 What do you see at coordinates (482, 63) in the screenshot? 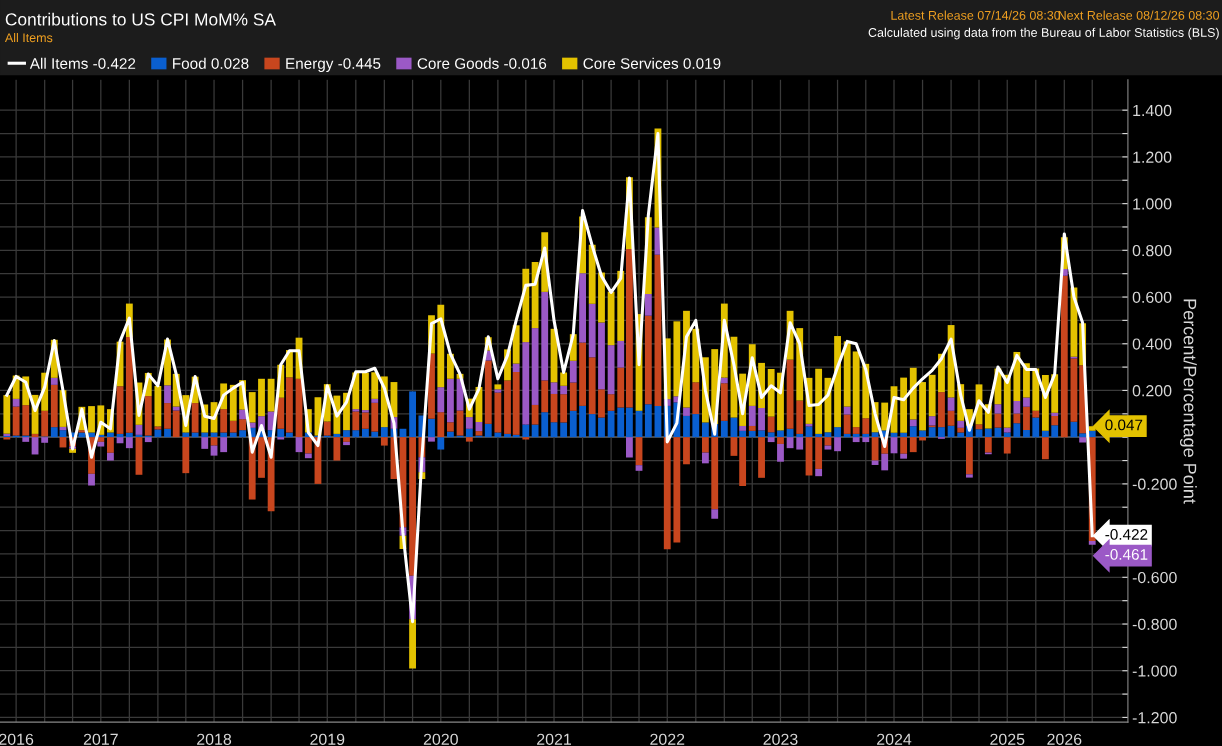
I see `legend-label: Core Goods -0.016` at bounding box center [482, 63].